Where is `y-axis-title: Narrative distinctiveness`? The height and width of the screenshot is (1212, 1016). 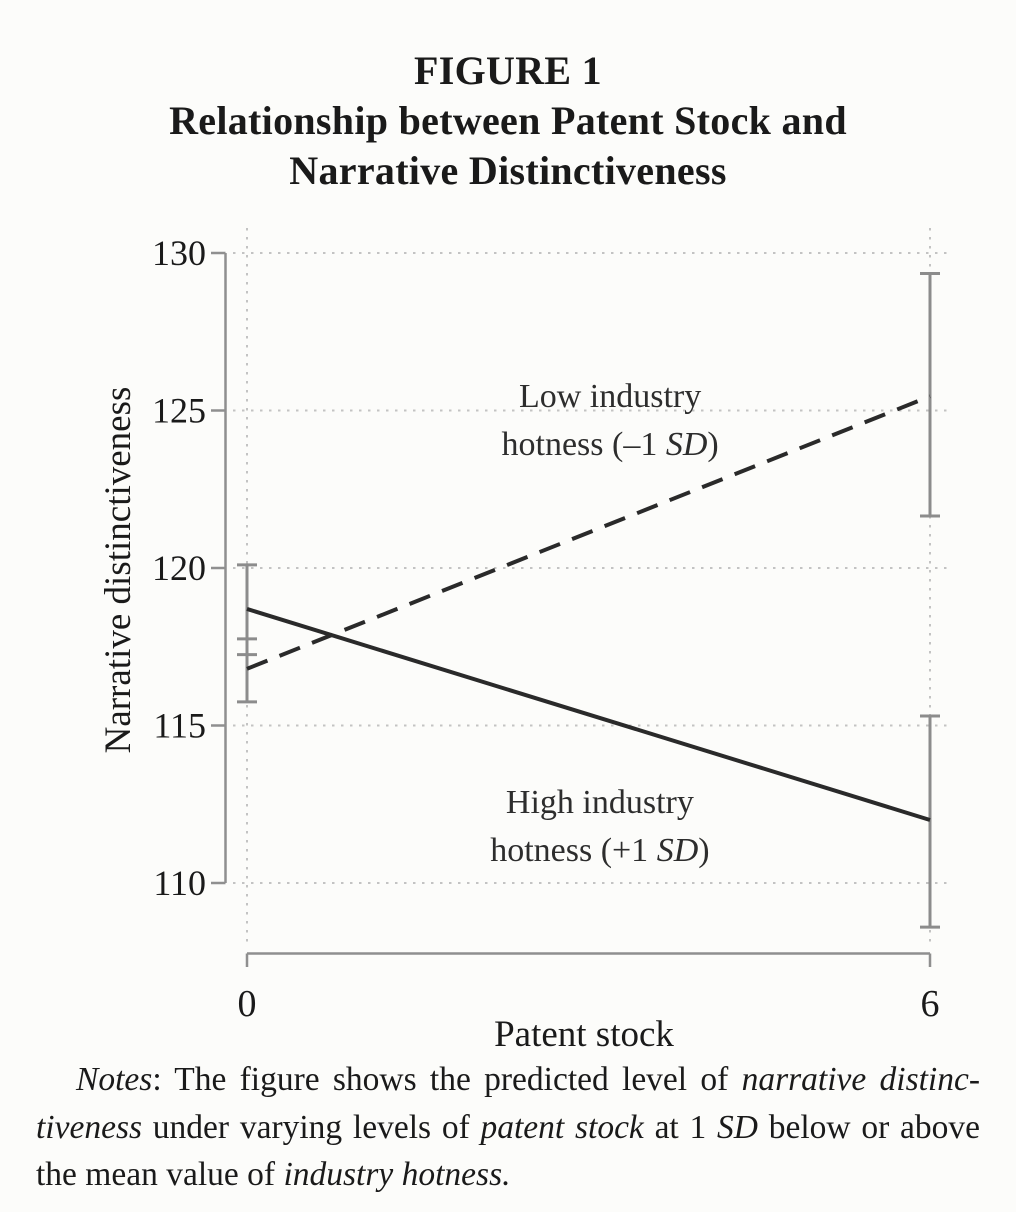 y-axis-title: Narrative distinctiveness is located at coordinates (118, 570).